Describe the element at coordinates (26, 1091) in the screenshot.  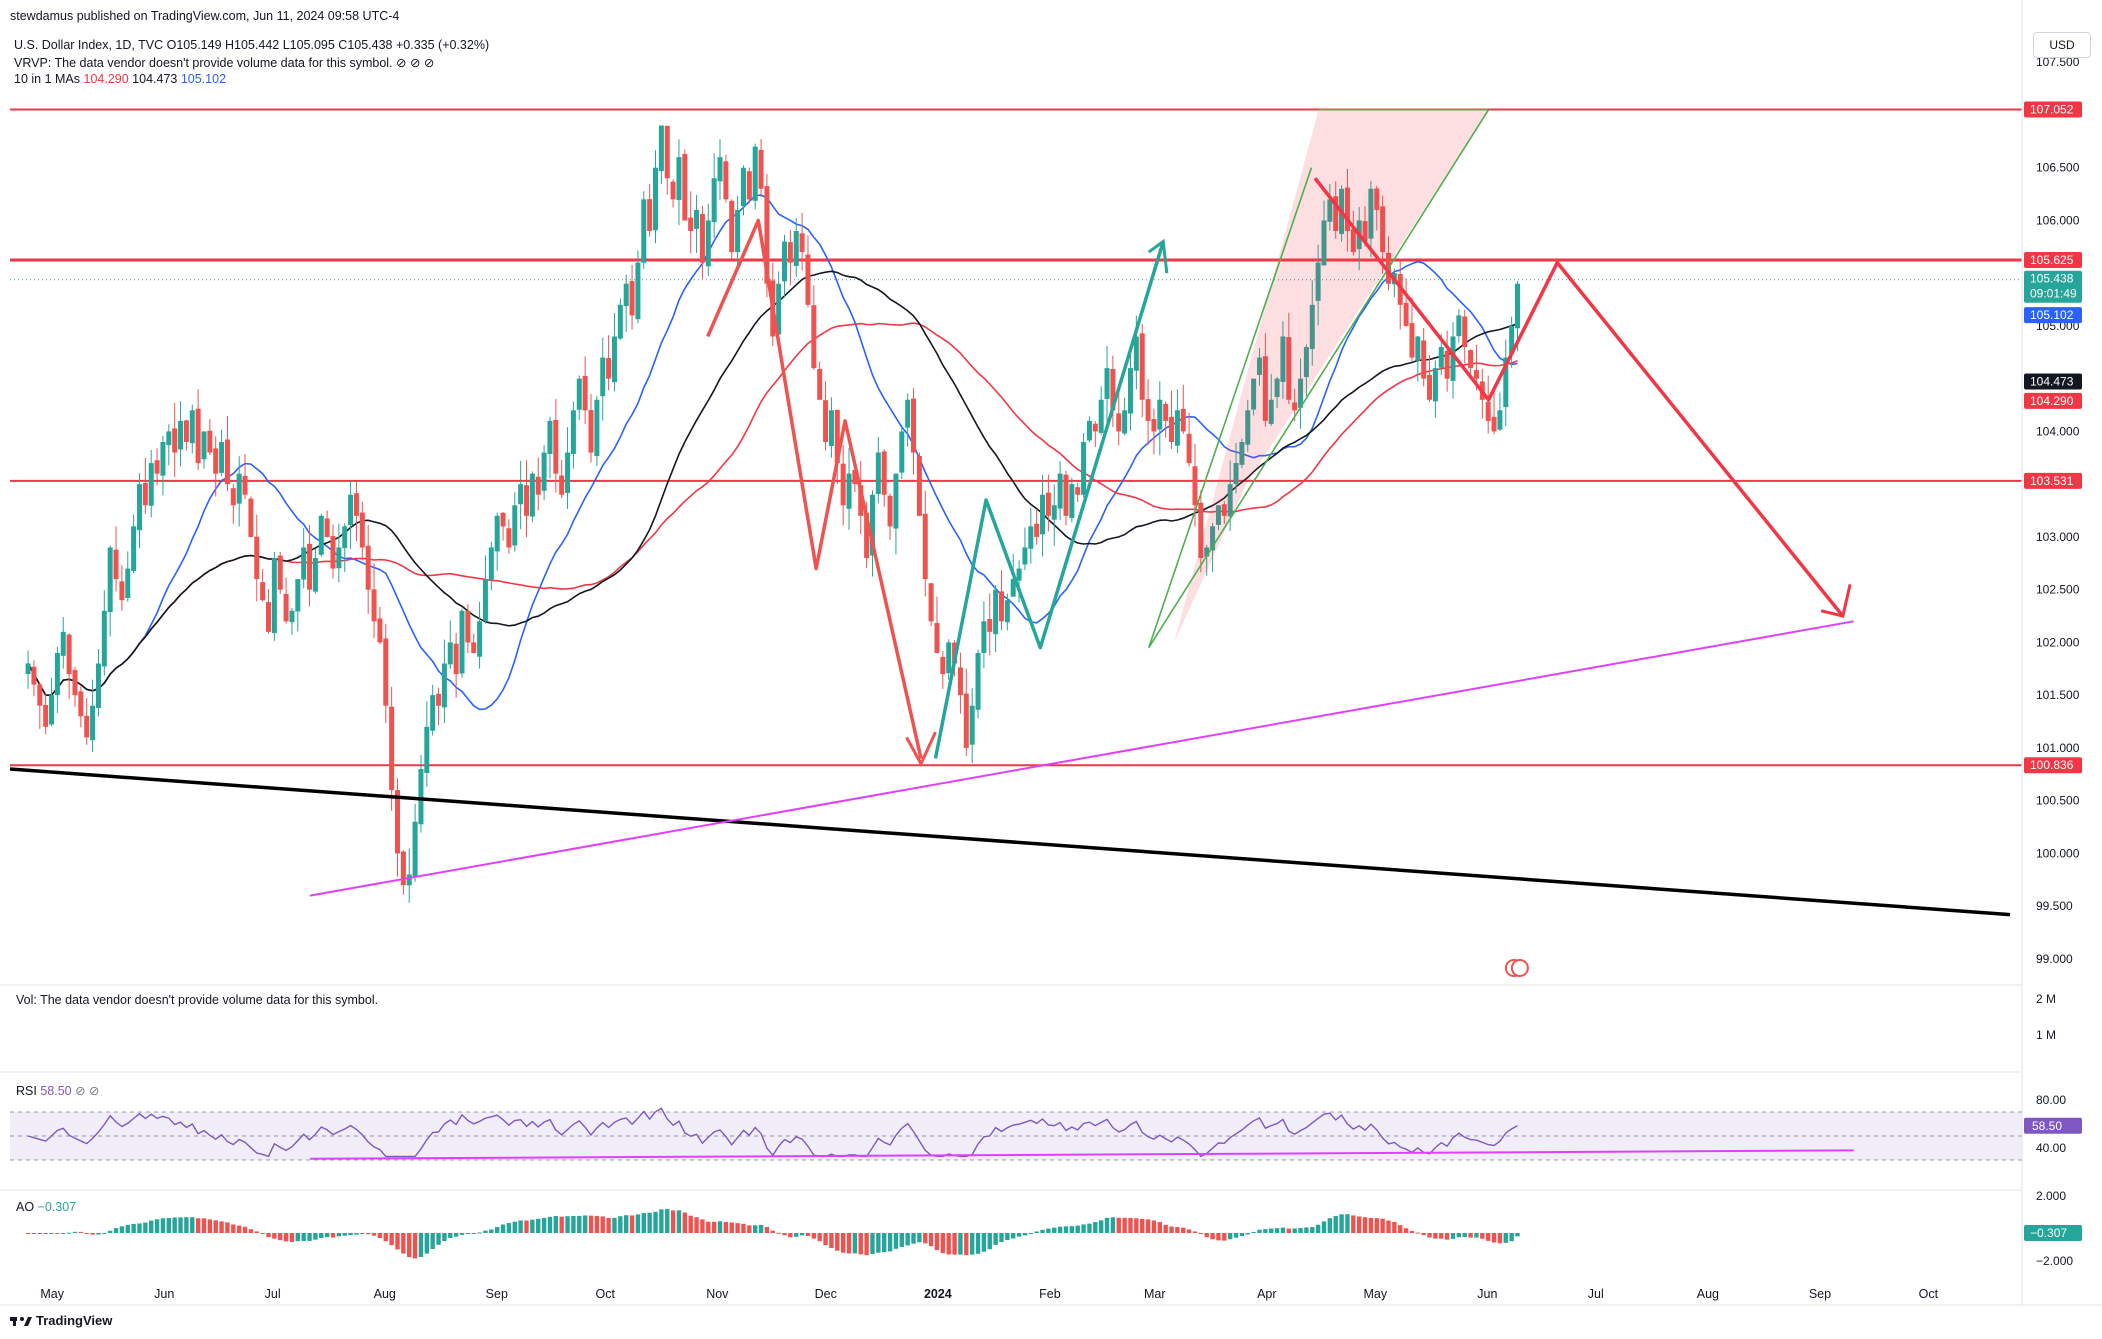
I see `rsi-label: RSI` at that location.